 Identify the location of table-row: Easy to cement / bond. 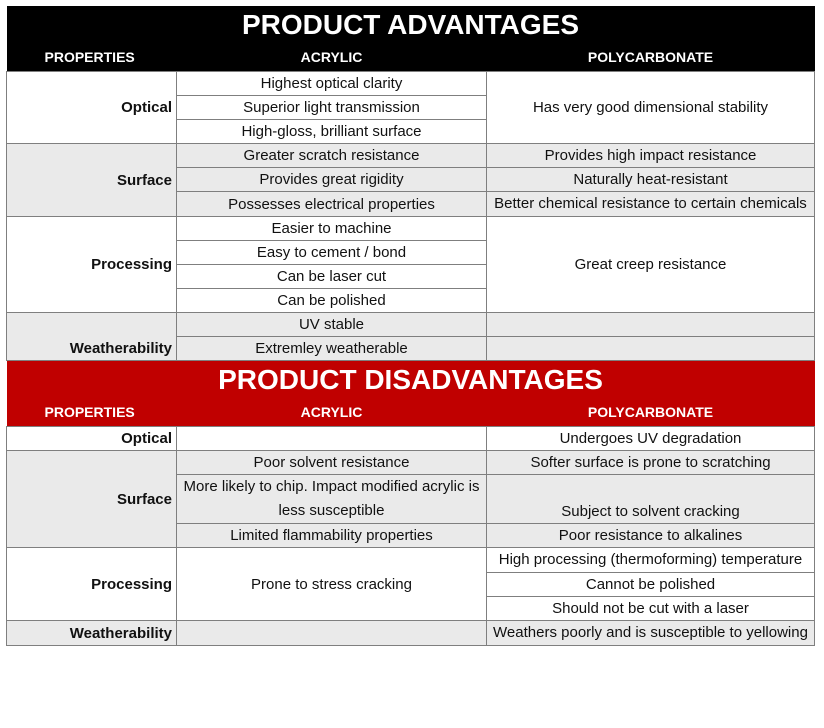
(411, 252).